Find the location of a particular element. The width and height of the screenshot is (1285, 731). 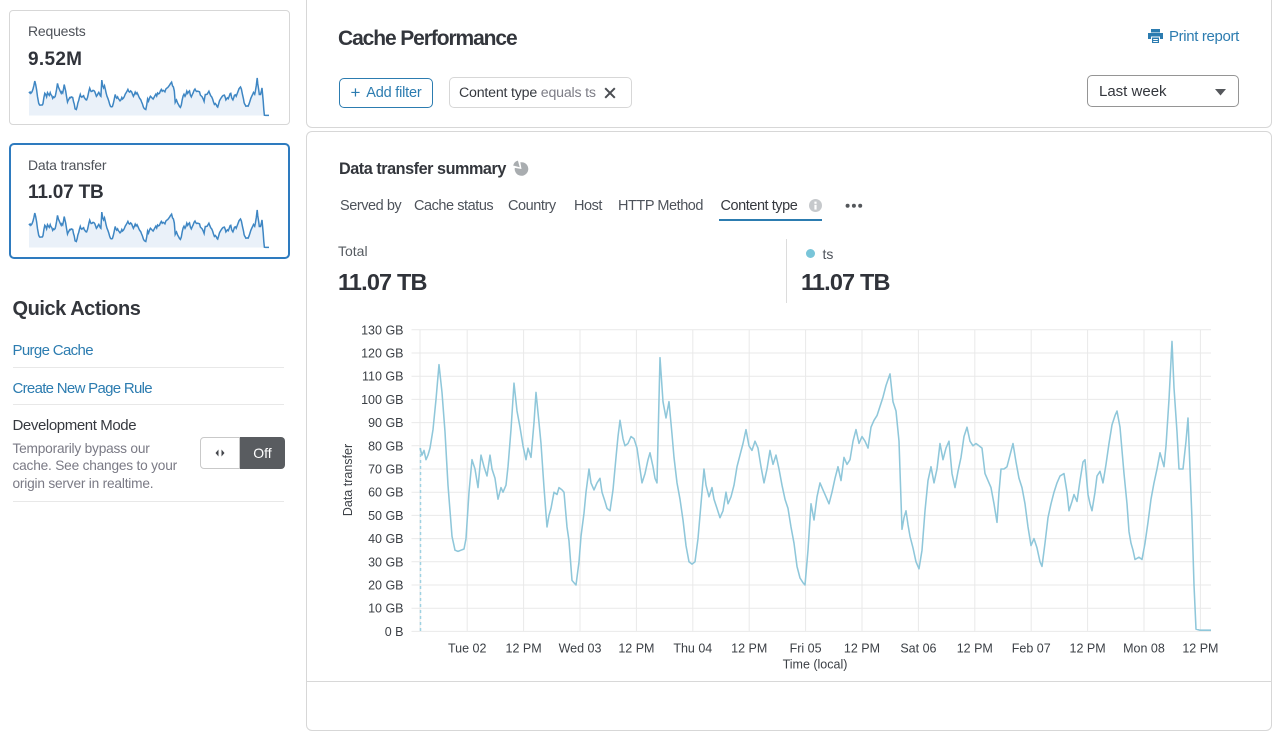

svg-text: Sat 06 is located at coordinates (918, 649).